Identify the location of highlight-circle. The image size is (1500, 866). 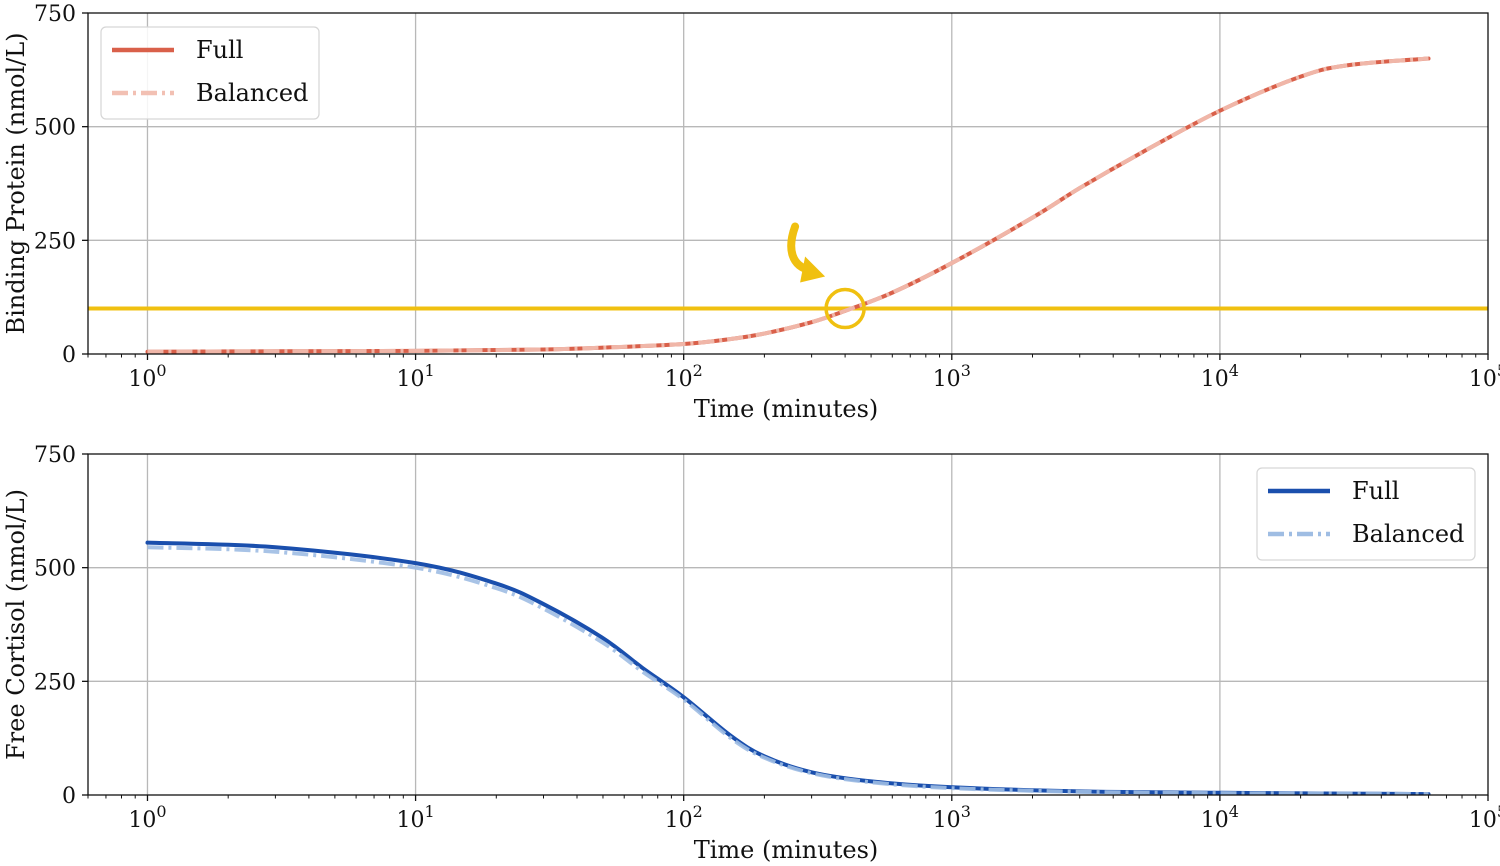
(845, 308).